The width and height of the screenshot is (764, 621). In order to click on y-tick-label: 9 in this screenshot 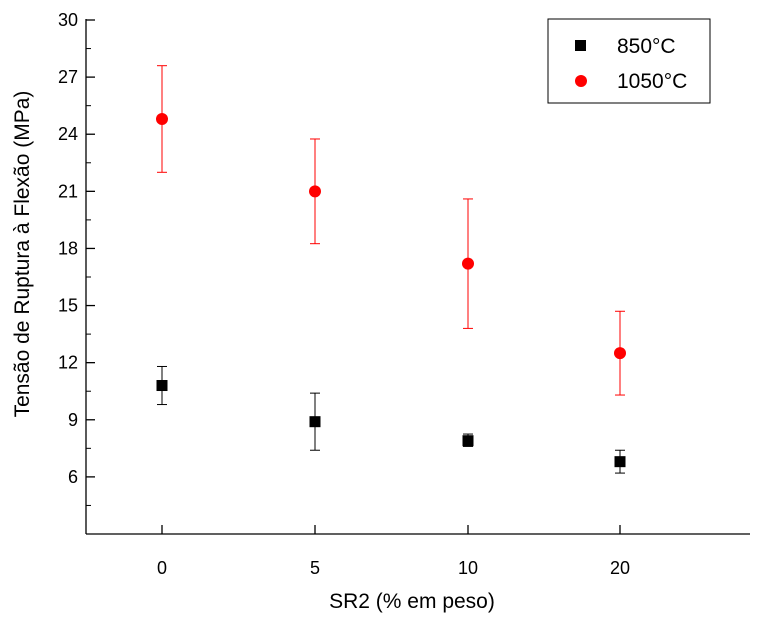, I will do `click(73, 420)`.